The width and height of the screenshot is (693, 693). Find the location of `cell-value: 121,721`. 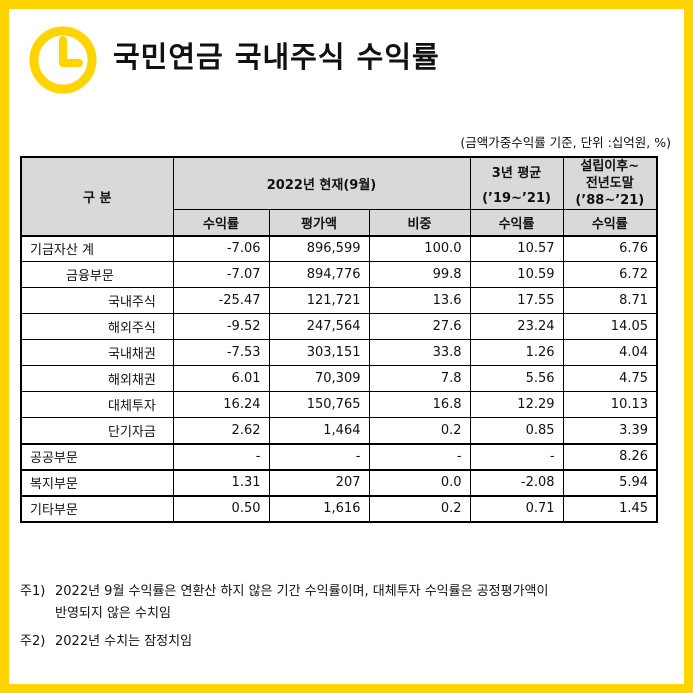

cell-value: 121,721 is located at coordinates (319, 300).